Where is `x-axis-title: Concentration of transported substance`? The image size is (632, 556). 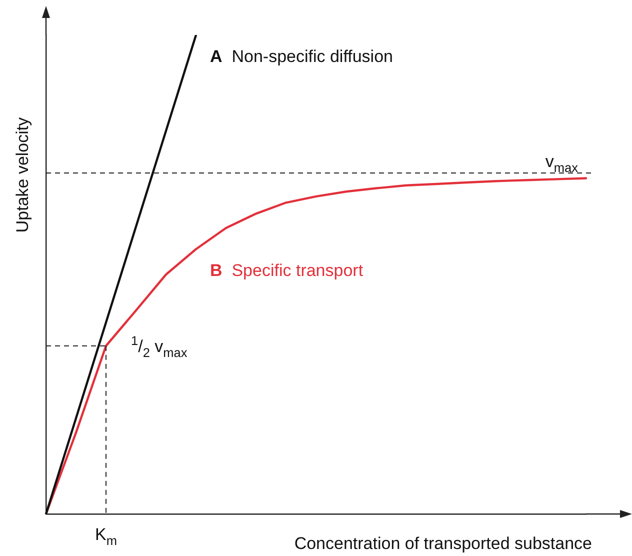 x-axis-title: Concentration of transported substance is located at coordinates (443, 543).